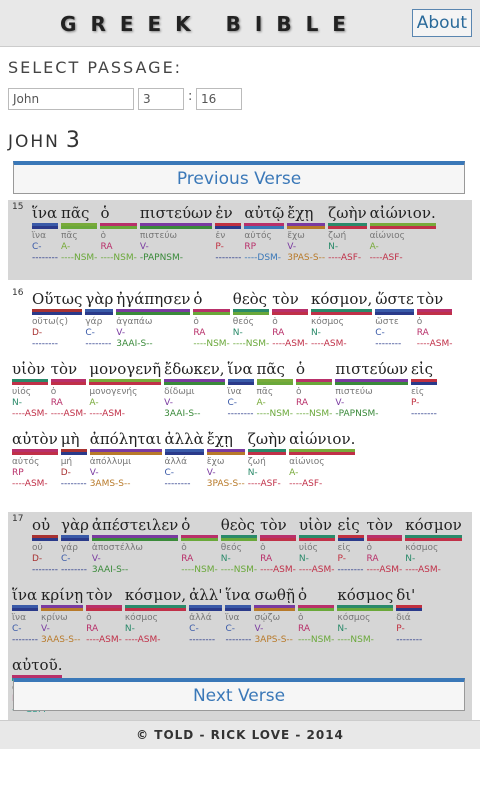 This screenshot has width=480, height=800. What do you see at coordinates (37, 333) in the screenshot?
I see `pos-code: D-` at bounding box center [37, 333].